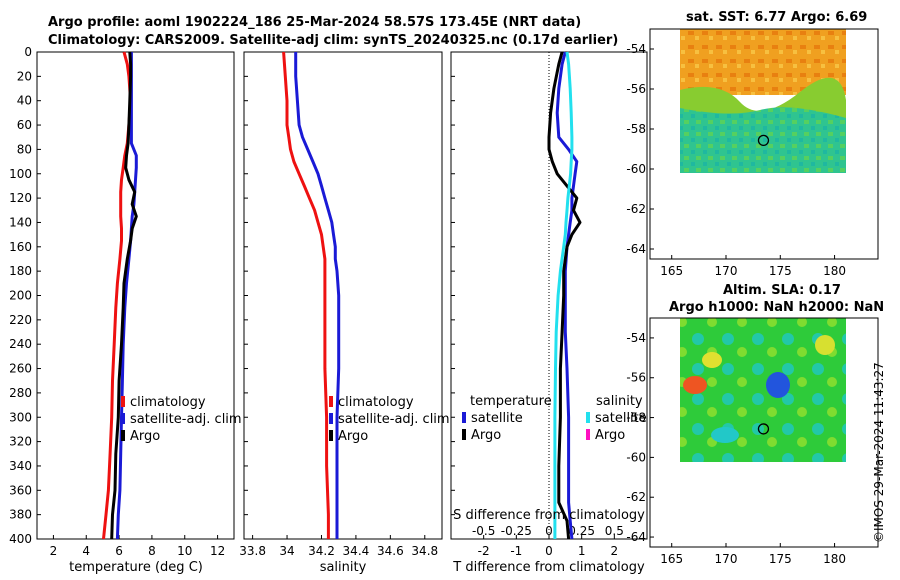  I want to click on difference-xlabel: T difference from climatology, so click(548, 567).